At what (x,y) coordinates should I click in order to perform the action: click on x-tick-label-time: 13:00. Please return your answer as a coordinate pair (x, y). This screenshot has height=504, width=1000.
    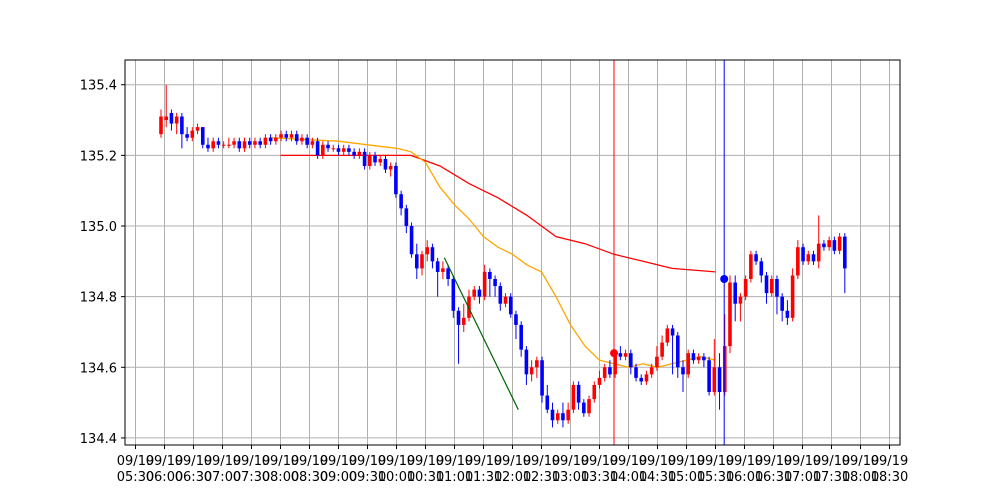
    Looking at the image, I should click on (570, 477).